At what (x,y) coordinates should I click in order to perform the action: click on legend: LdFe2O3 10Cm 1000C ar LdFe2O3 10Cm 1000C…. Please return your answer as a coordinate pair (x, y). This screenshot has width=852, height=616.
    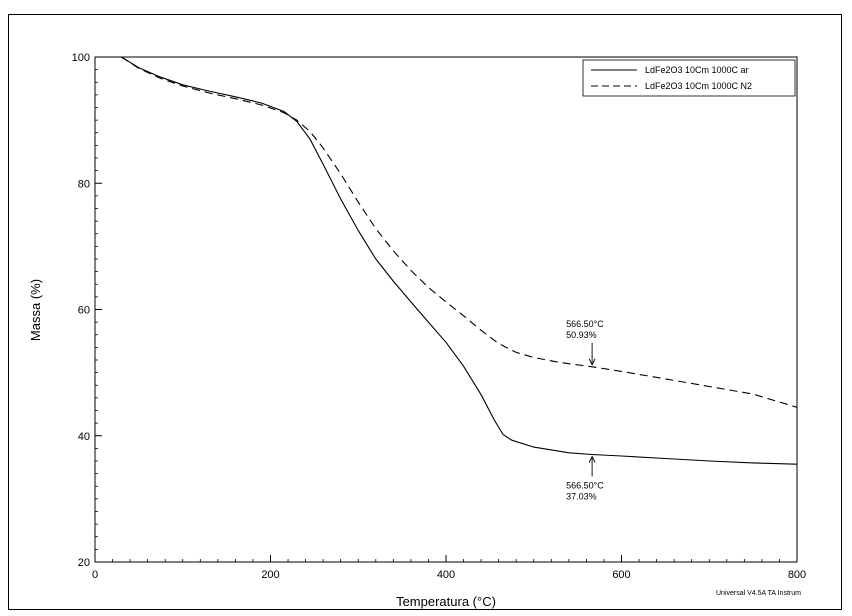
    Looking at the image, I should click on (689, 78).